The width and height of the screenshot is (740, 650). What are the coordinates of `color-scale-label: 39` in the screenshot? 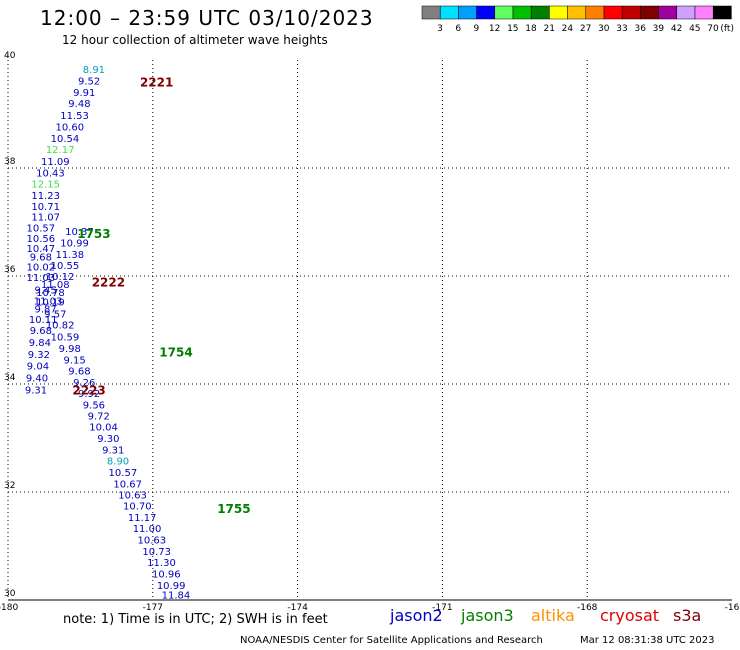 It's located at (659, 29).